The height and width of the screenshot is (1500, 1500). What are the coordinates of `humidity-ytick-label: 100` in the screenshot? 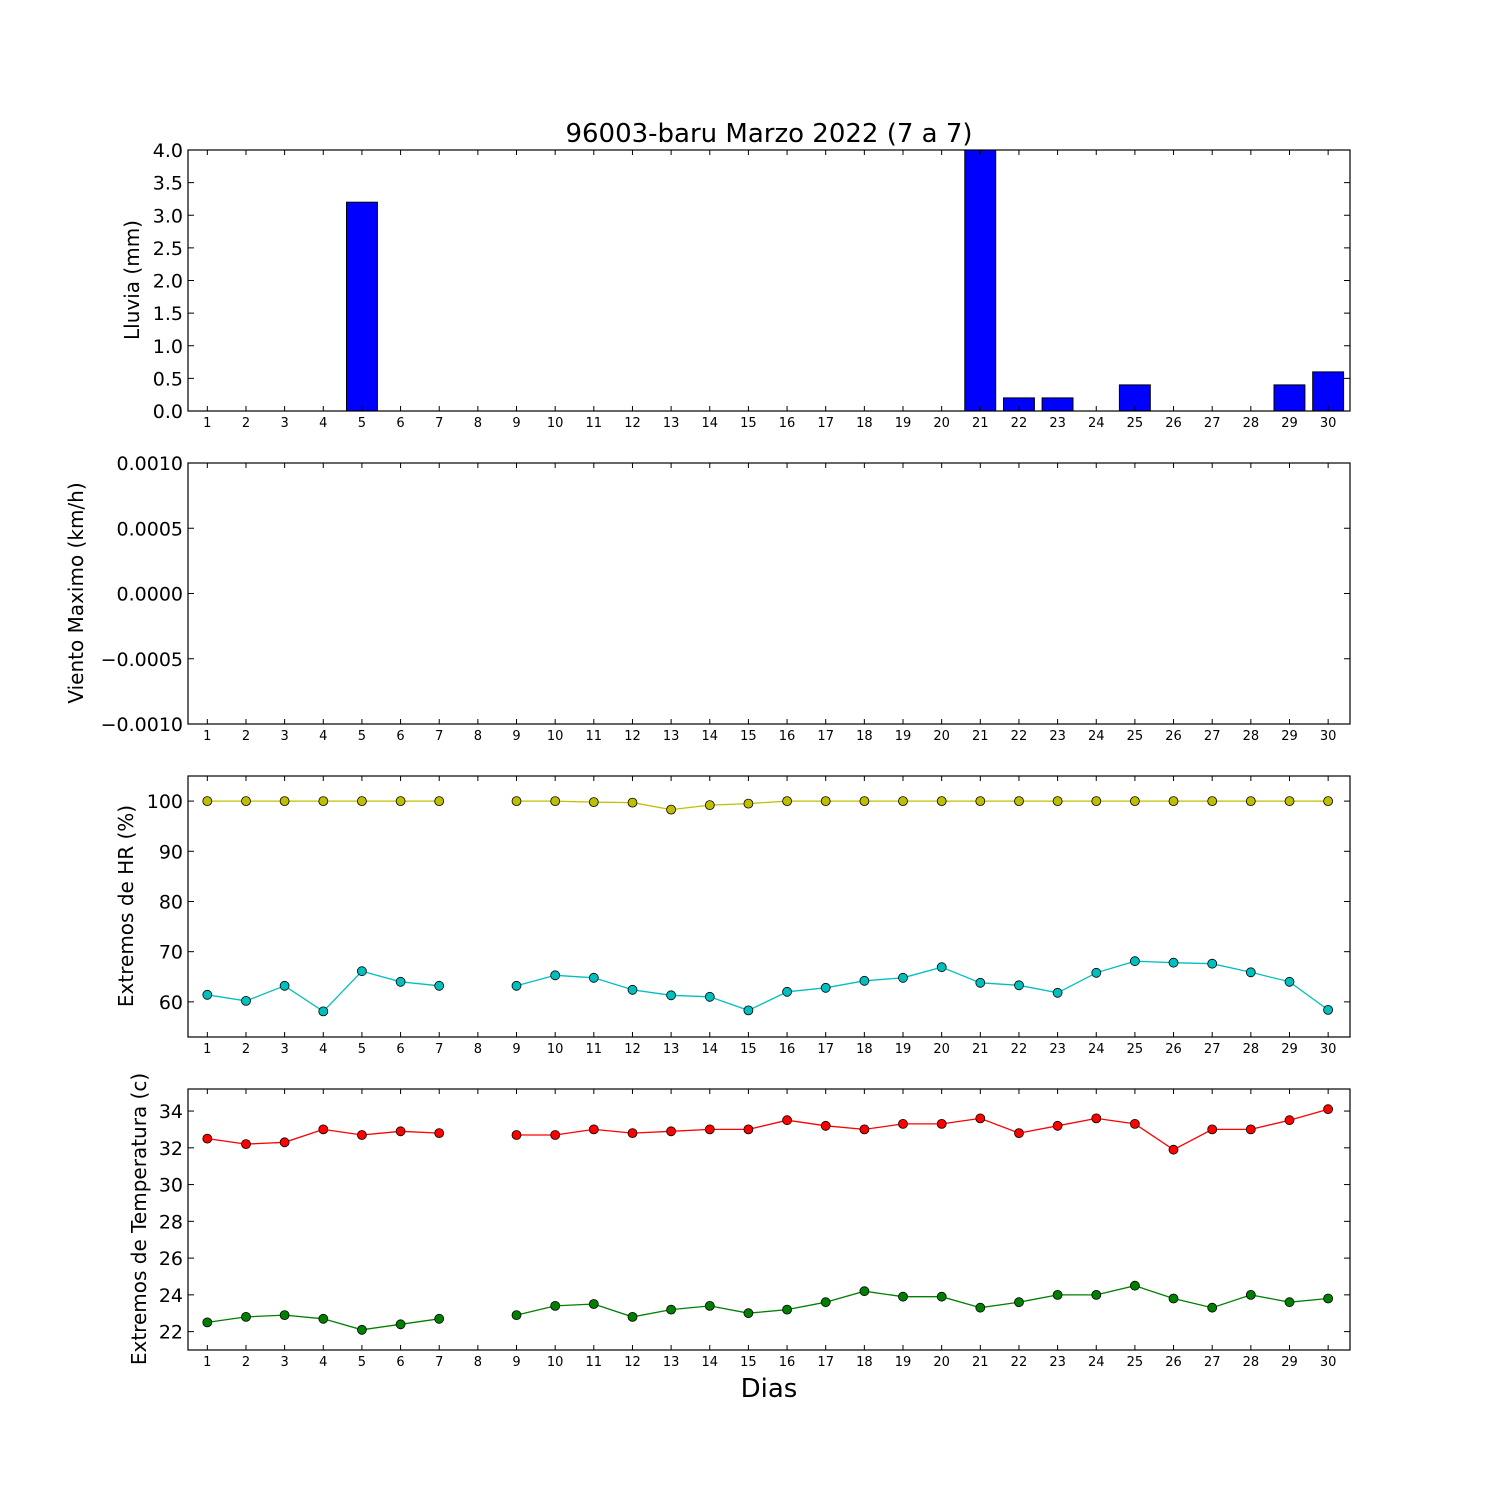 It's located at (165, 802).